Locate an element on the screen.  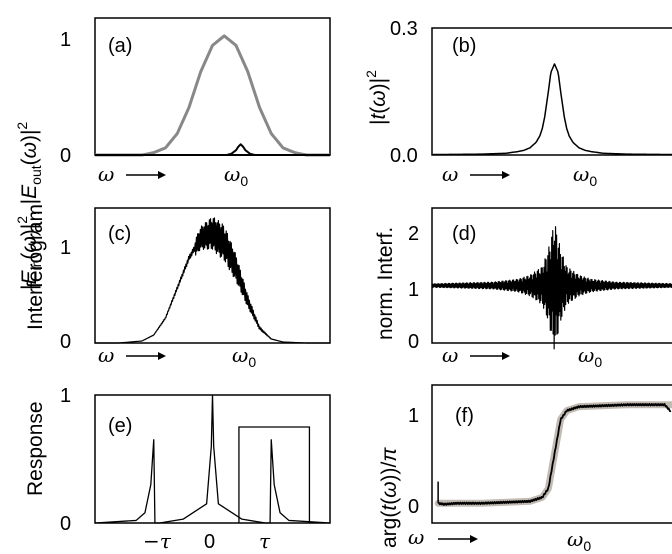
ylabel-b: |t(ω)|2 is located at coordinates (376, 97).